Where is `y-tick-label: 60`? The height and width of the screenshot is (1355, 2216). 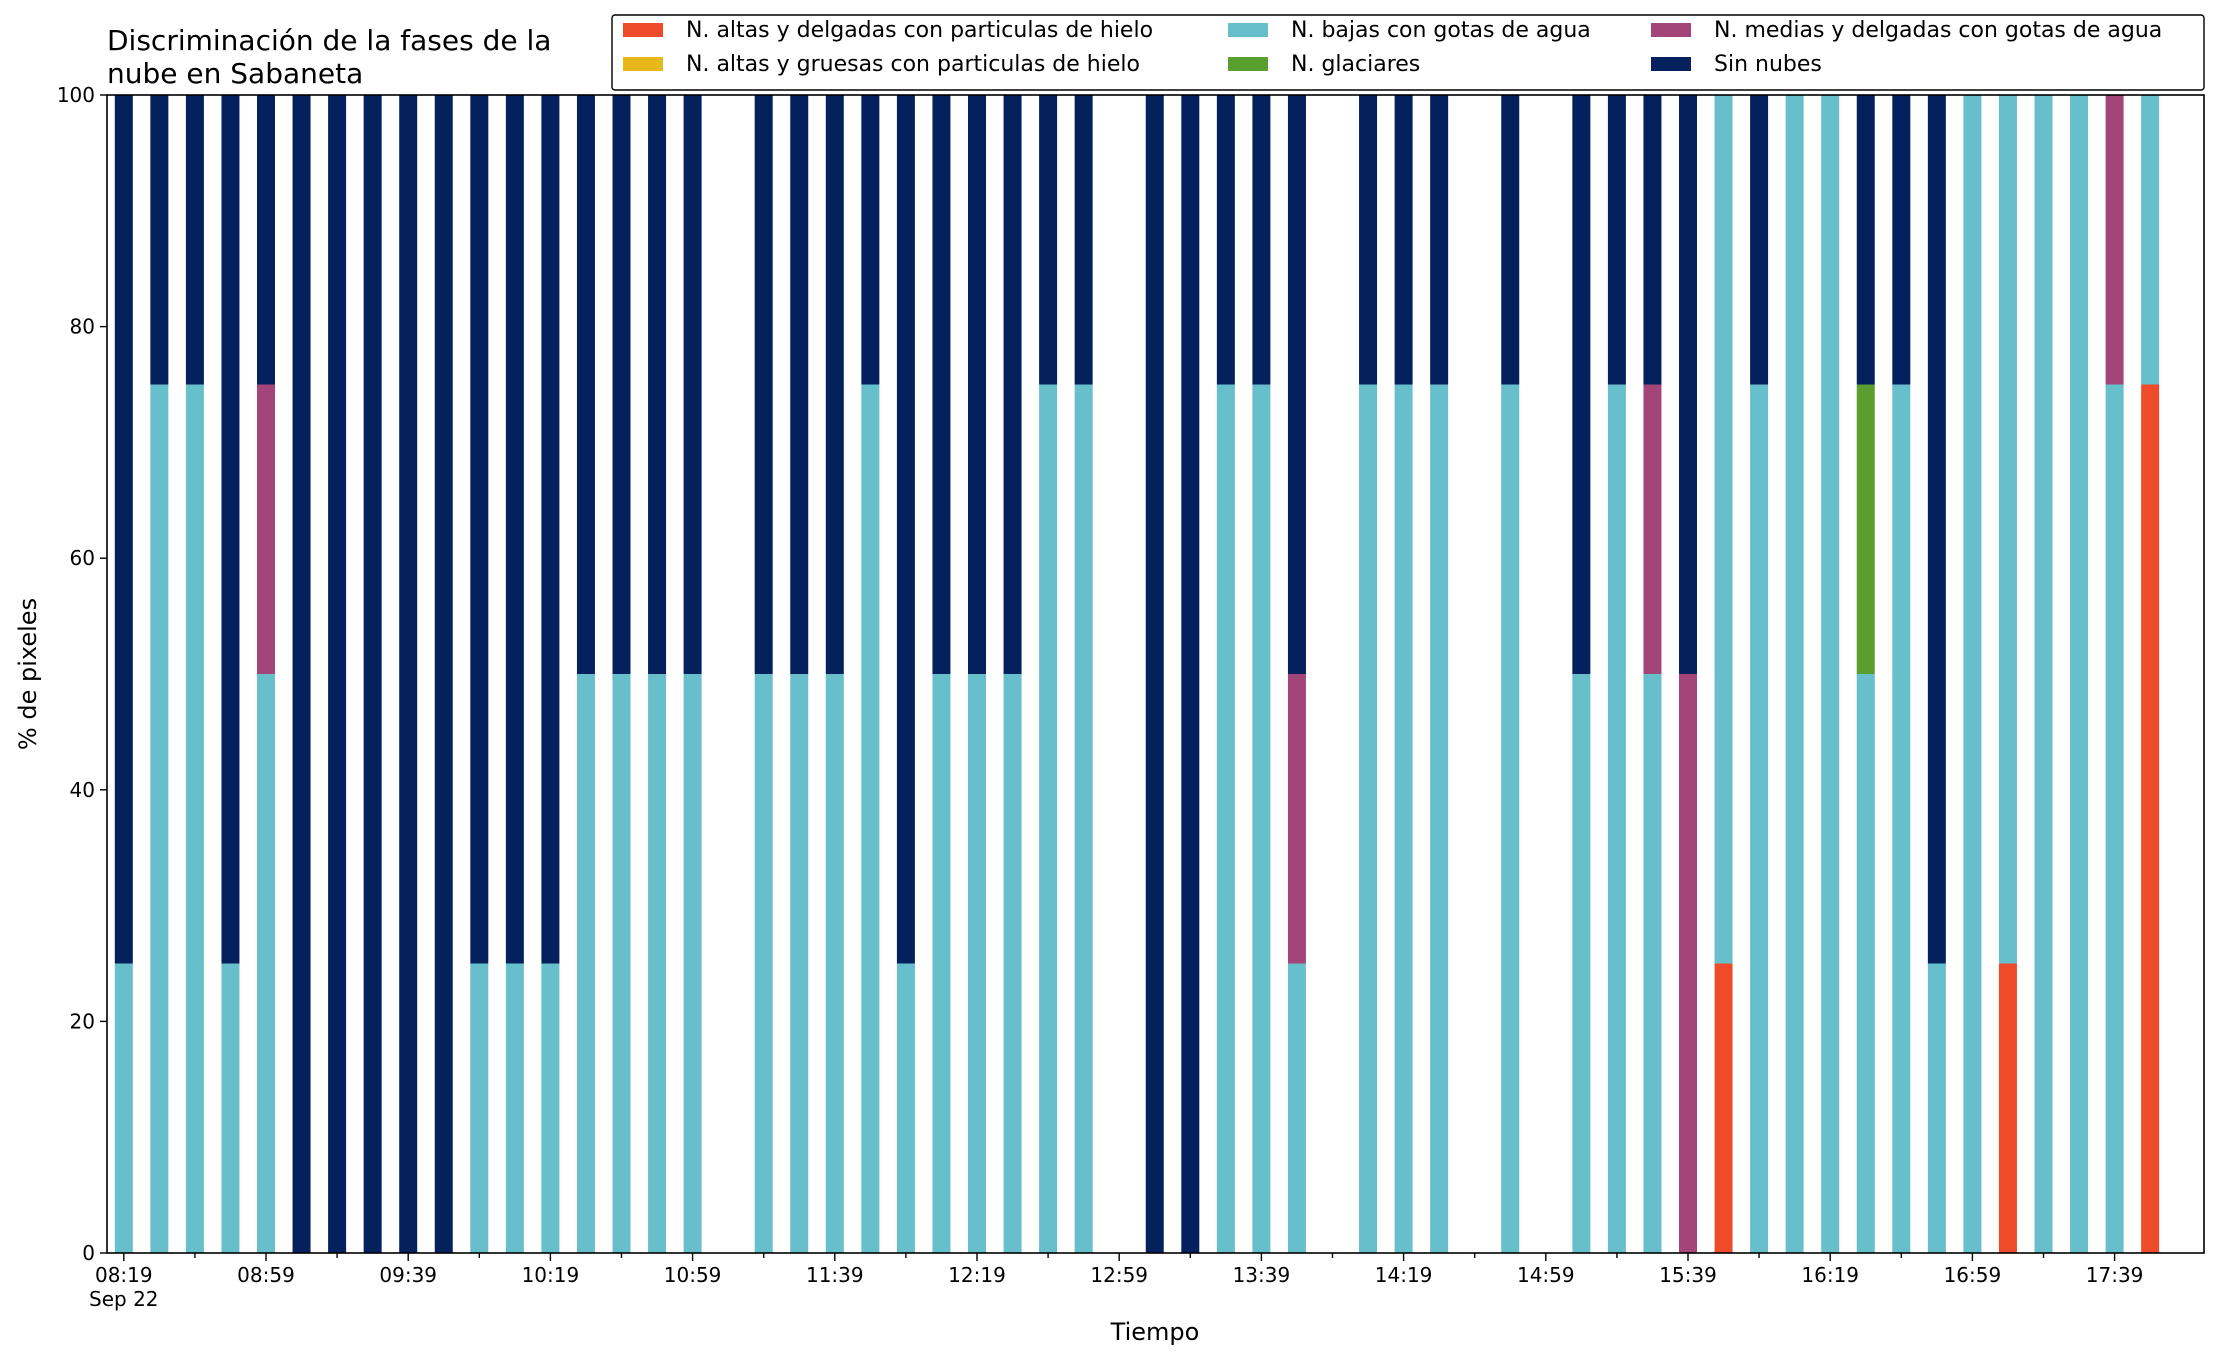
y-tick-label: 60 is located at coordinates (82, 558).